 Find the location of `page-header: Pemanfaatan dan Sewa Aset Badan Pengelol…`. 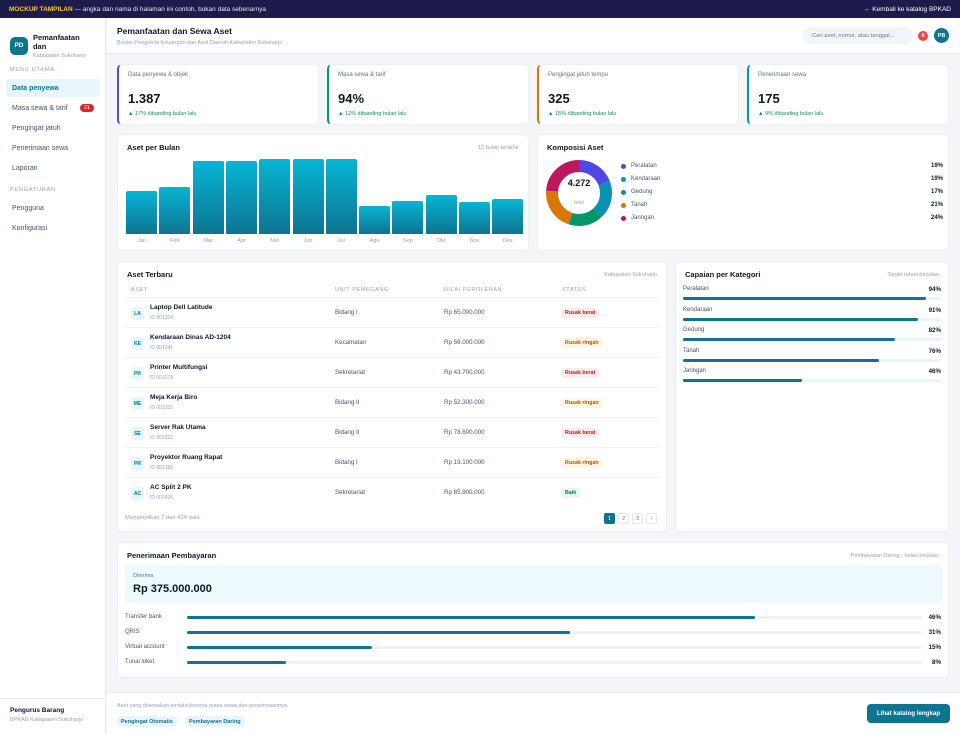

page-header: Pemanfaatan dan Sewa Aset Badan Pengelol… is located at coordinates (533, 36).